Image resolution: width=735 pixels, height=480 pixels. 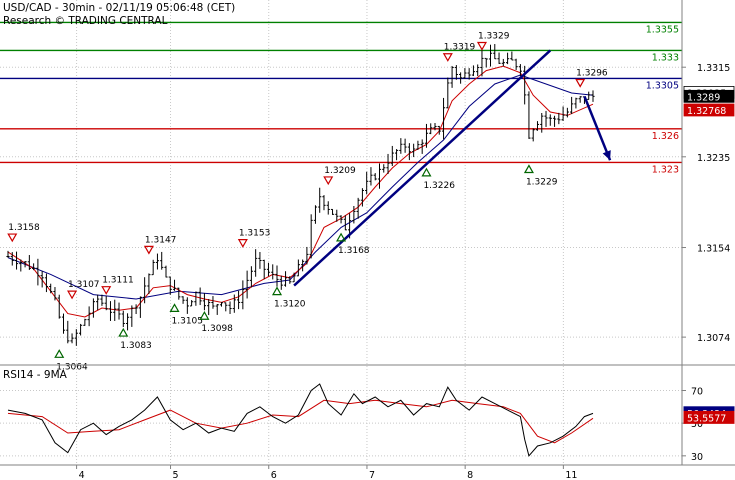 What do you see at coordinates (713, 249) in the screenshot?
I see `y-tick-label: 1.3154` at bounding box center [713, 249].